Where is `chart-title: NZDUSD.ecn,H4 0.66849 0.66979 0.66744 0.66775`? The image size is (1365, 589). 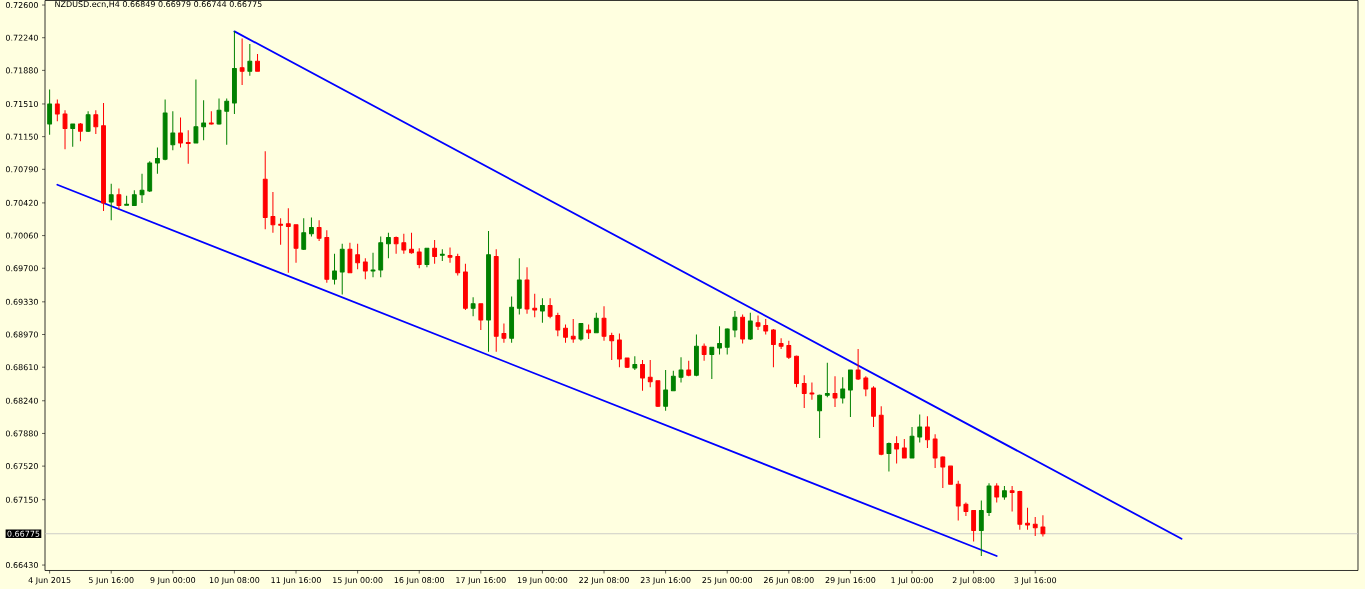 chart-title: NZDUSD.ecn,H4 0.66849 0.66979 0.66744 0.66775 is located at coordinates (158, 4).